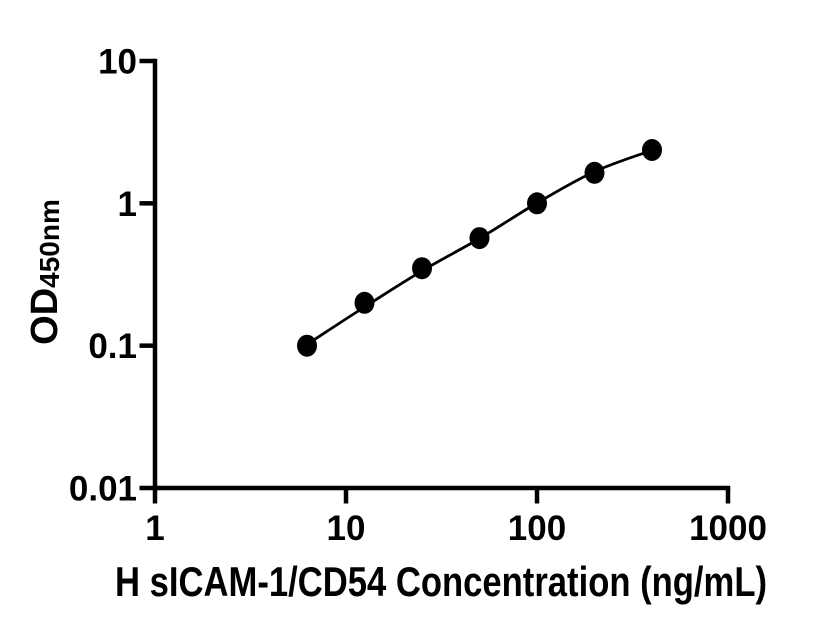  Describe the element at coordinates (127, 204) in the screenshot. I see `y-tick-label: 1` at that location.